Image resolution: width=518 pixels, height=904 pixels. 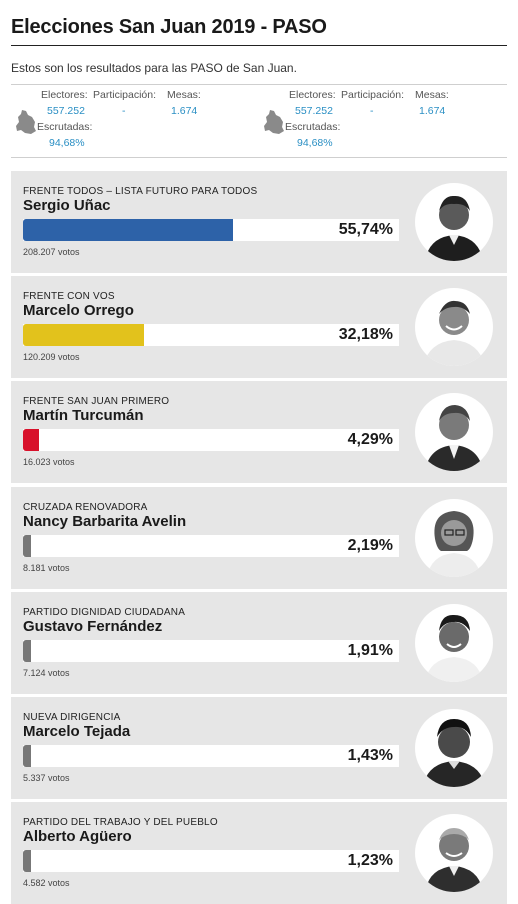 I want to click on vote-bar: 55,74%, so click(x=211, y=230).